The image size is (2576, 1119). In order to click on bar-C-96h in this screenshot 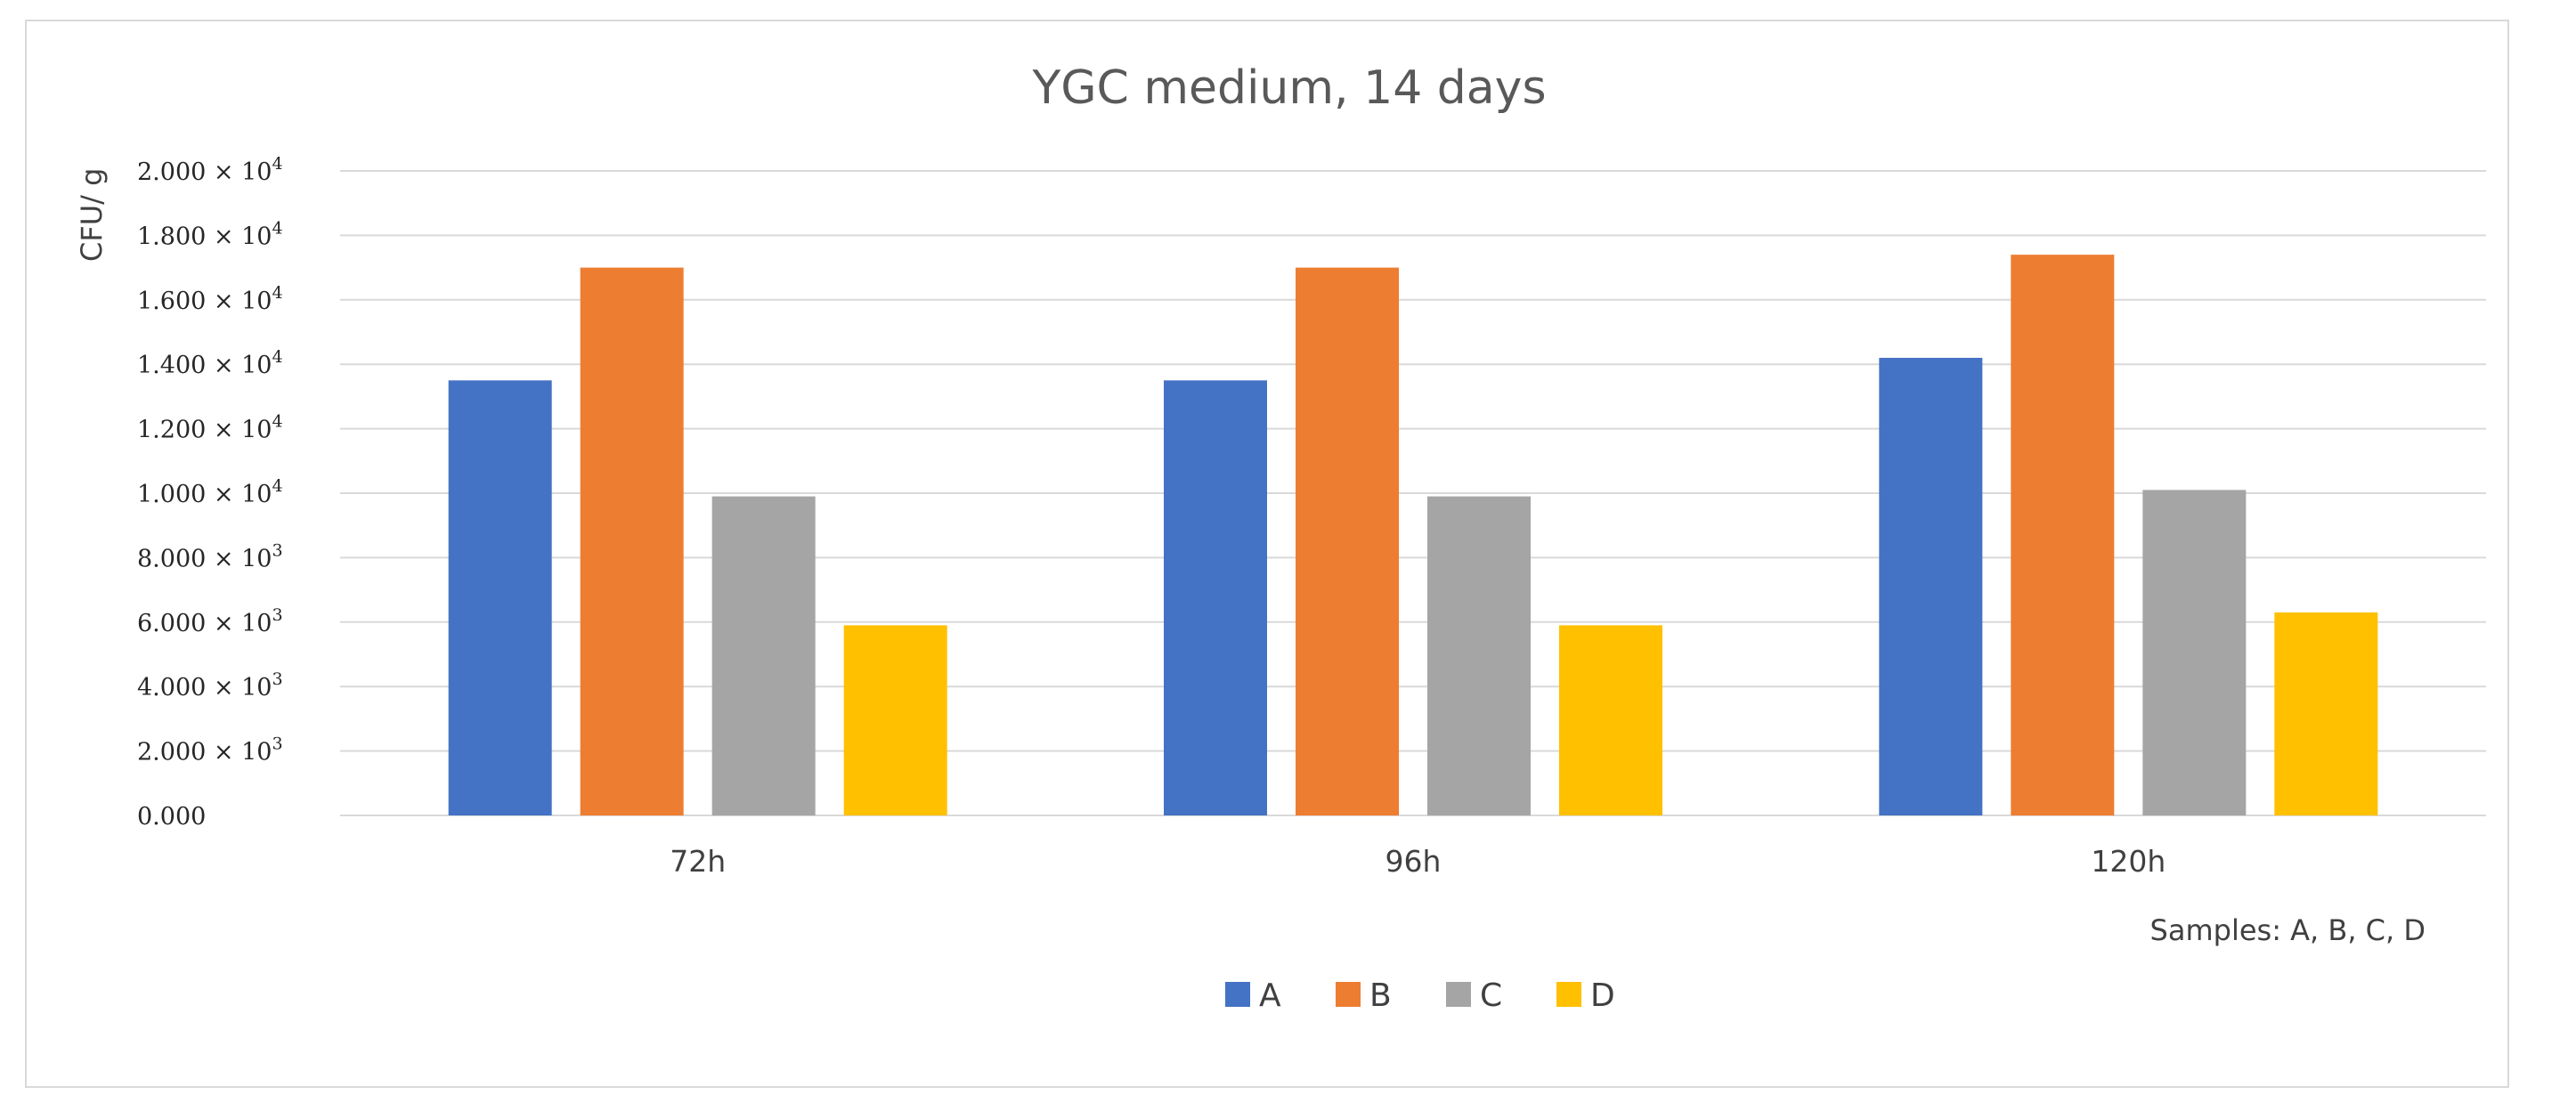, I will do `click(1479, 656)`.